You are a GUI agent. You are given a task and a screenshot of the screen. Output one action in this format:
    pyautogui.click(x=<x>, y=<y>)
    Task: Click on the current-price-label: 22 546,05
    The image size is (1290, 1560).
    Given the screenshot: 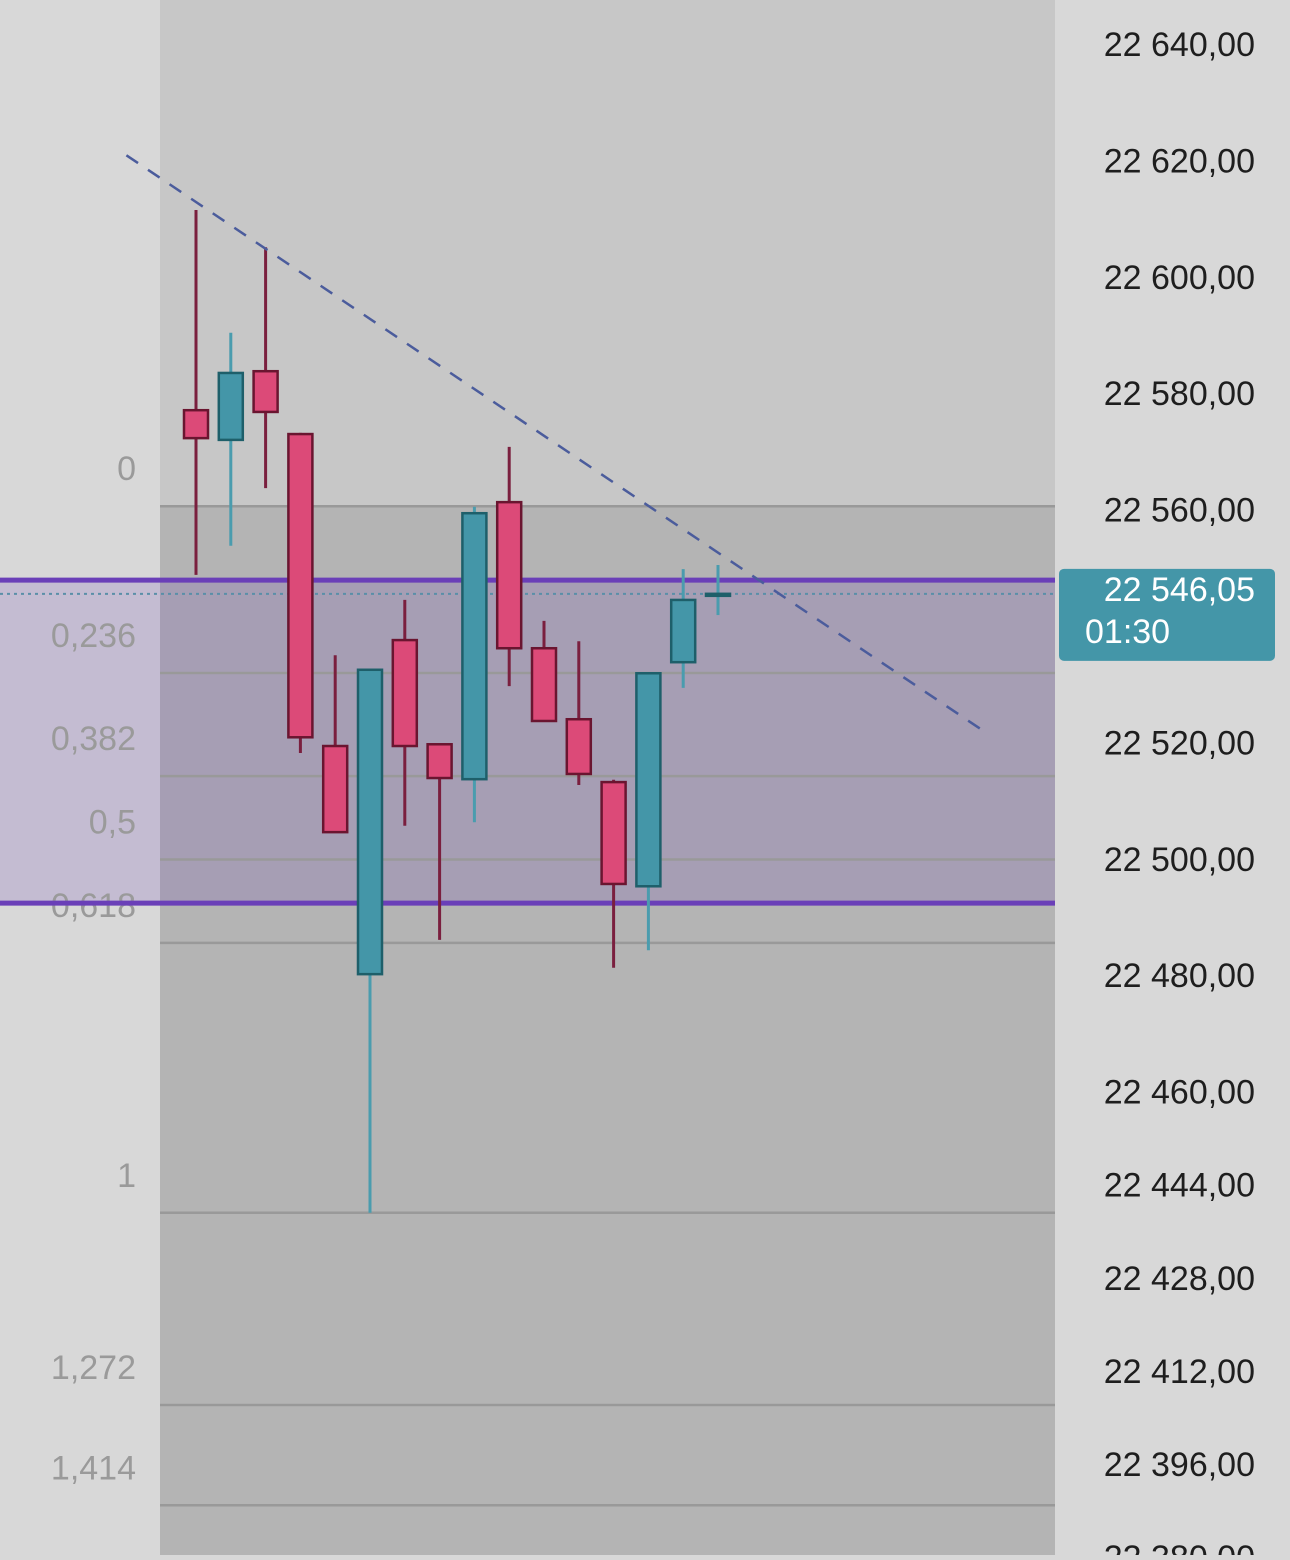 What is the action you would take?
    pyautogui.click(x=1179, y=590)
    